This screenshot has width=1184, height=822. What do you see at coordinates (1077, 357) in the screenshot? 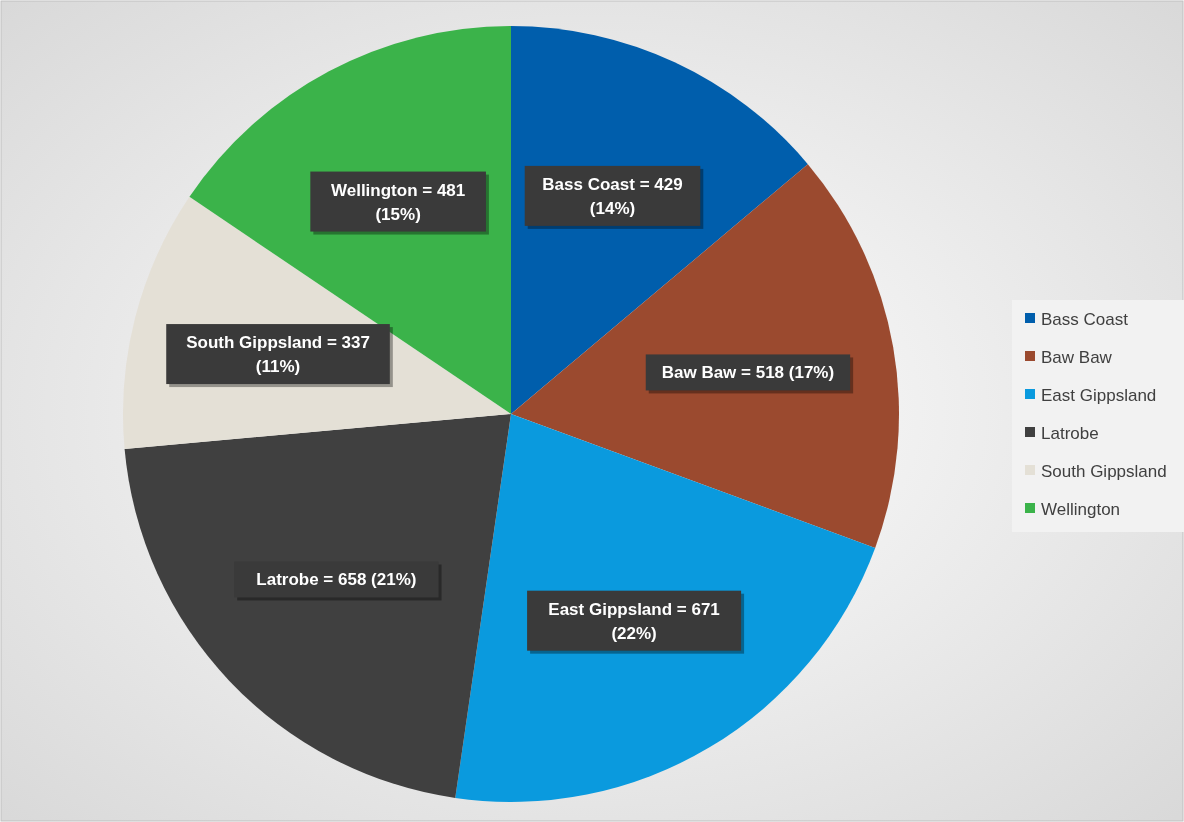
I see `legend-label: Baw Baw` at bounding box center [1077, 357].